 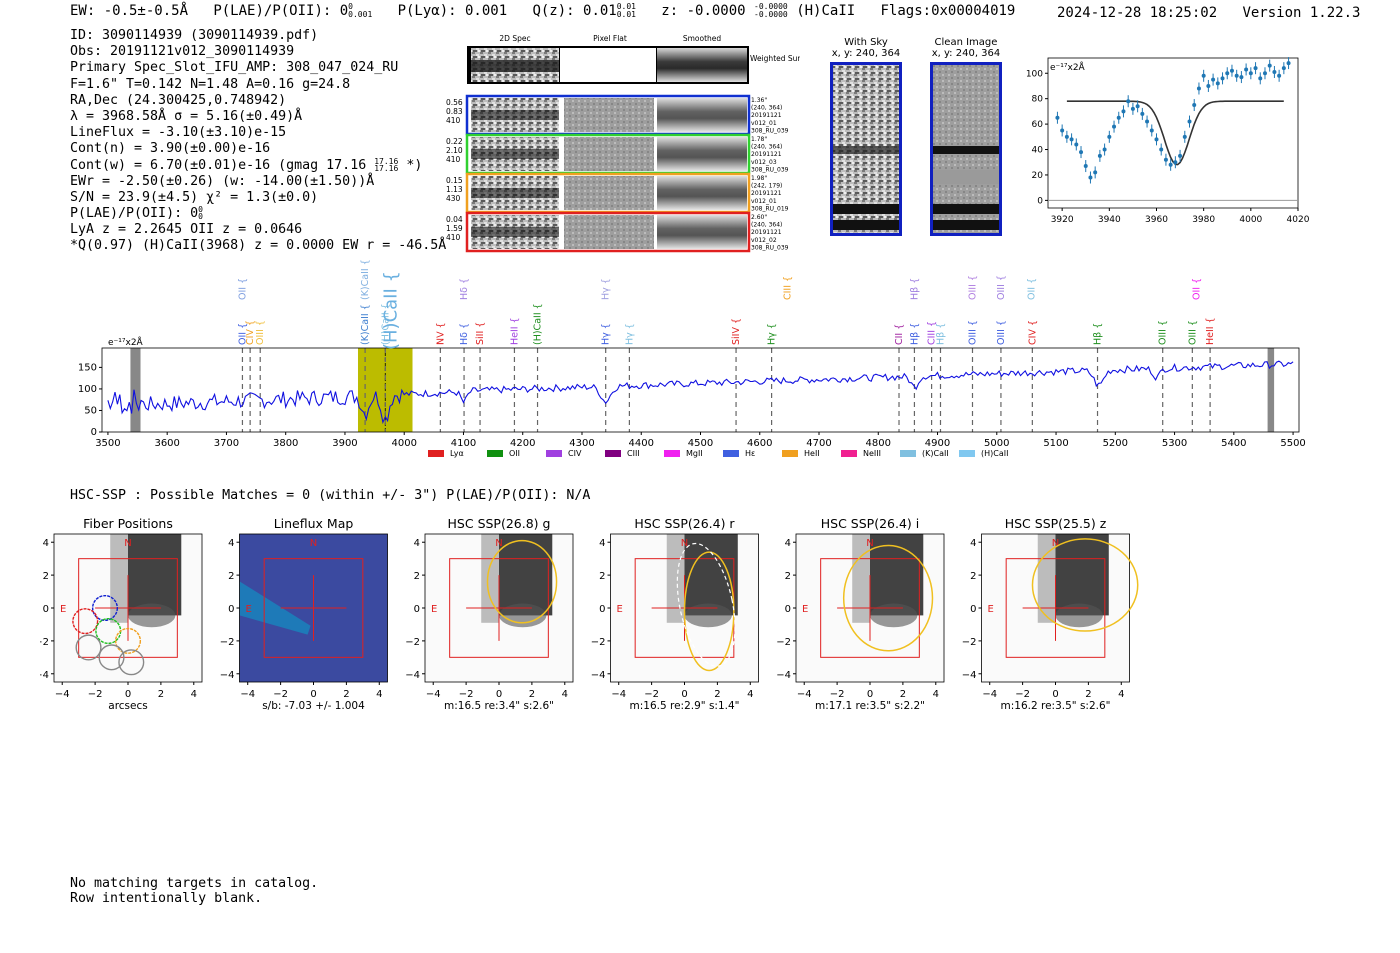 What do you see at coordinates (360, 14) in the screenshot?
I see `header-plae-sub: 0.001` at bounding box center [360, 14].